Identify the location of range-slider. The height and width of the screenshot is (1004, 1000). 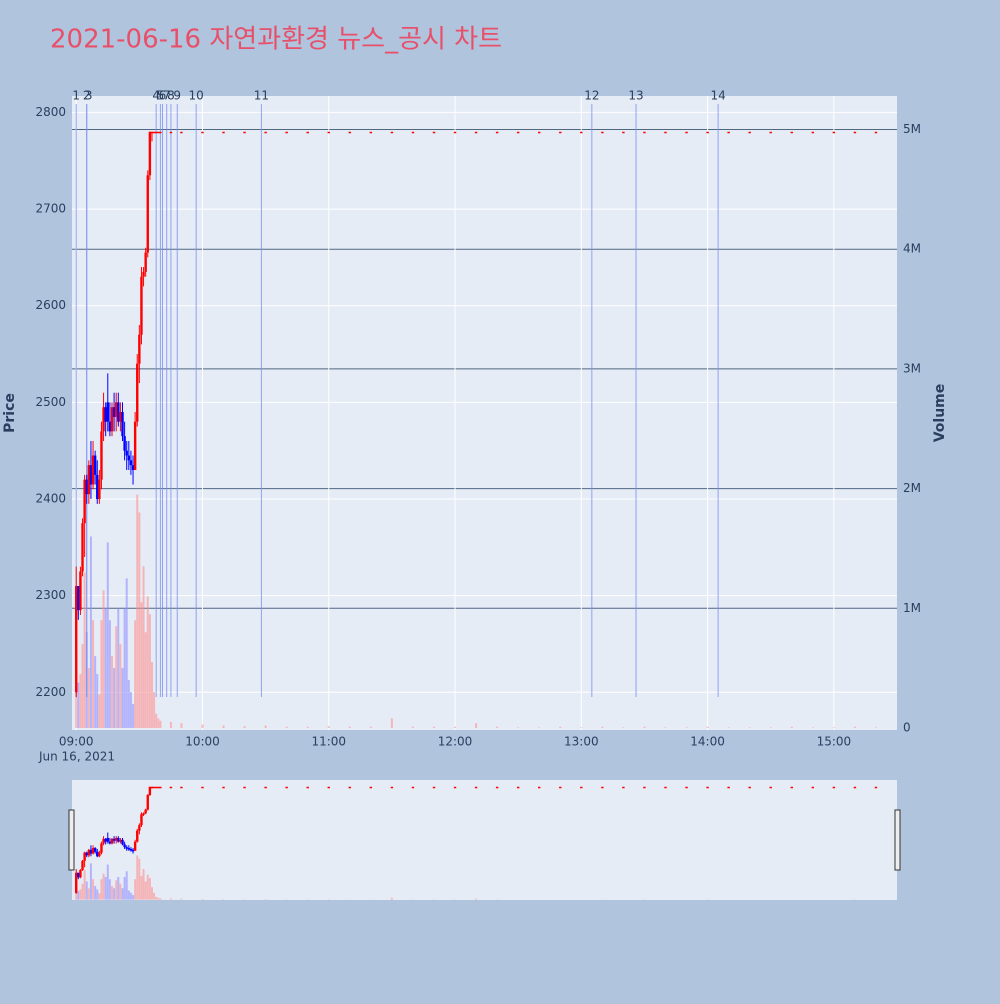
(484, 840).